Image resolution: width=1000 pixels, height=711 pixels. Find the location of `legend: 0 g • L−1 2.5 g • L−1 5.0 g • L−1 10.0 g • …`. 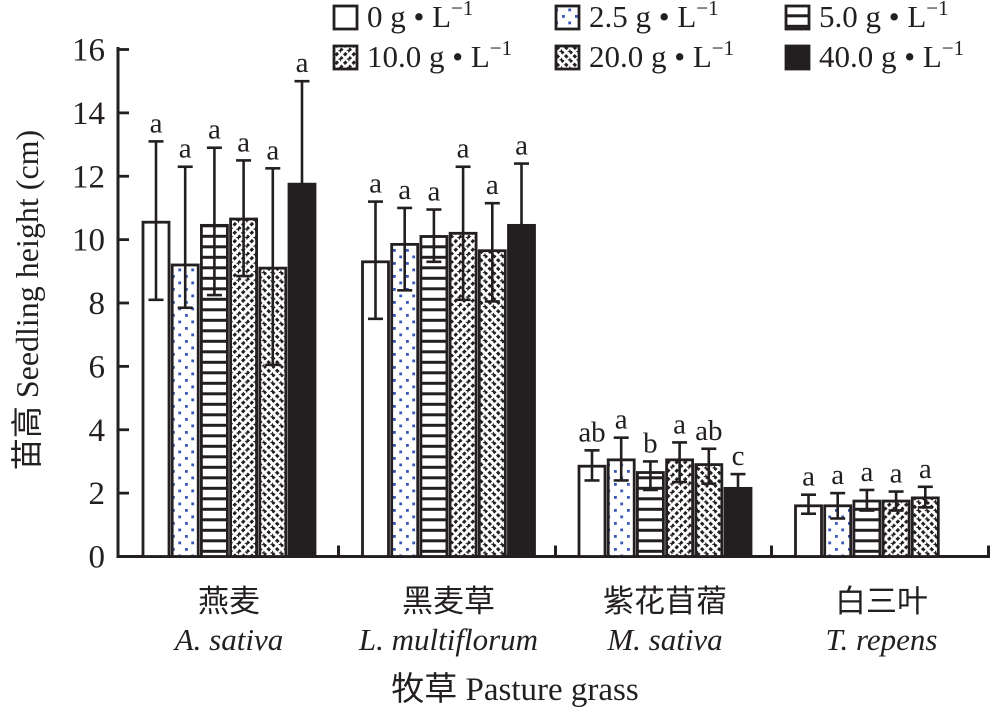

legend: 0 g • L−1 2.5 g • L−1 5.0 g • L−1 10.0 g • … is located at coordinates (648, 37).